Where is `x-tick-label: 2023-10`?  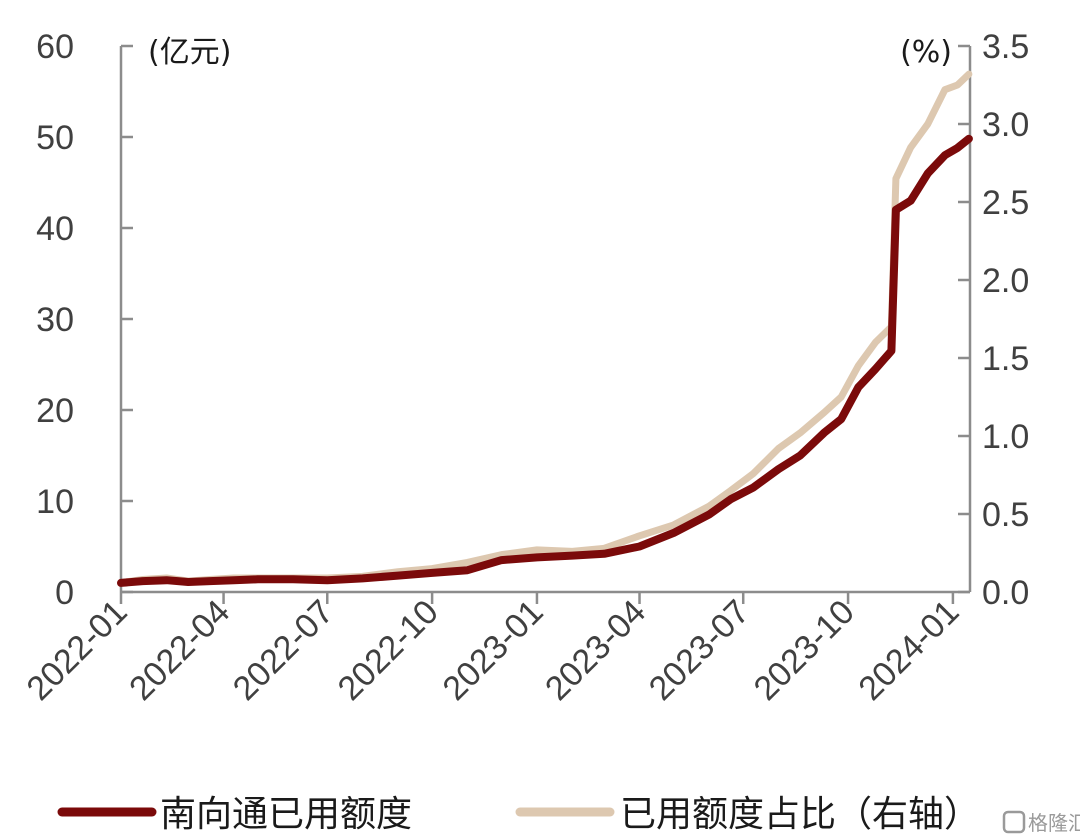
x-tick-label: 2023-10 is located at coordinates (804, 650).